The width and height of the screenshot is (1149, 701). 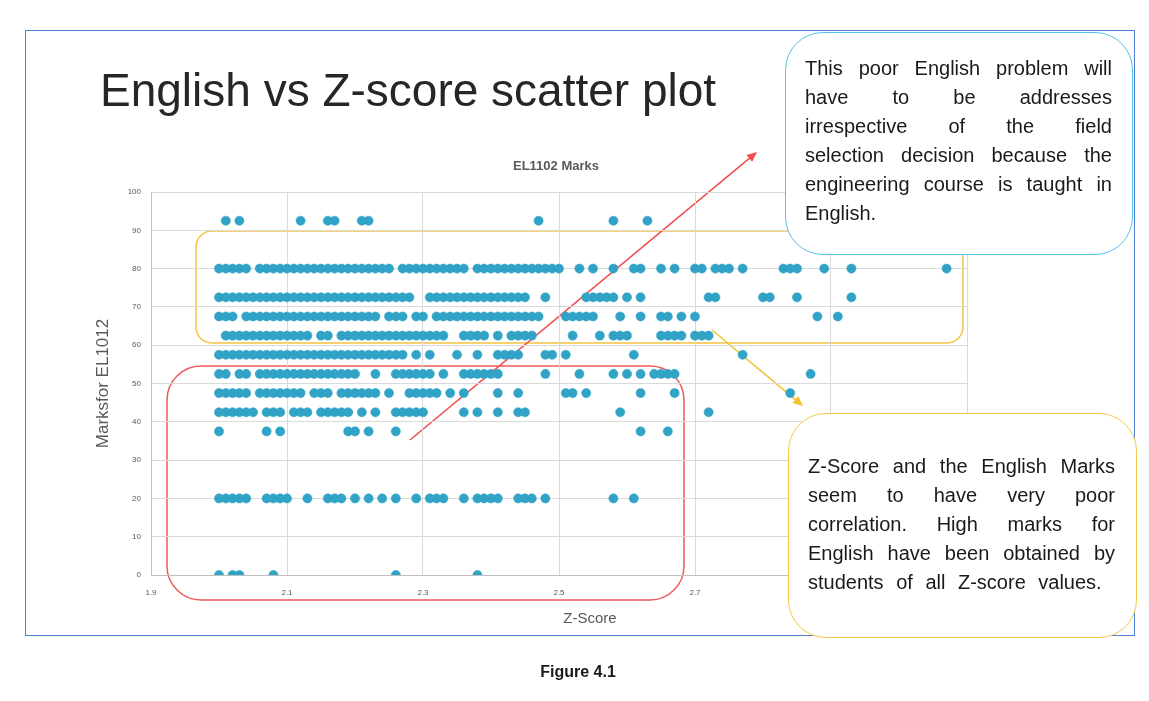 What do you see at coordinates (137, 230) in the screenshot?
I see `y-tick-label: 90` at bounding box center [137, 230].